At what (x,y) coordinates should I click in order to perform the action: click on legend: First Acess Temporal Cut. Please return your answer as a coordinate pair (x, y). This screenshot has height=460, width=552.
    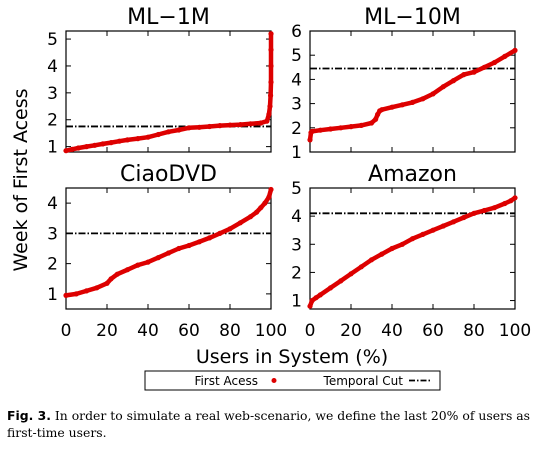
    Looking at the image, I should click on (292, 380).